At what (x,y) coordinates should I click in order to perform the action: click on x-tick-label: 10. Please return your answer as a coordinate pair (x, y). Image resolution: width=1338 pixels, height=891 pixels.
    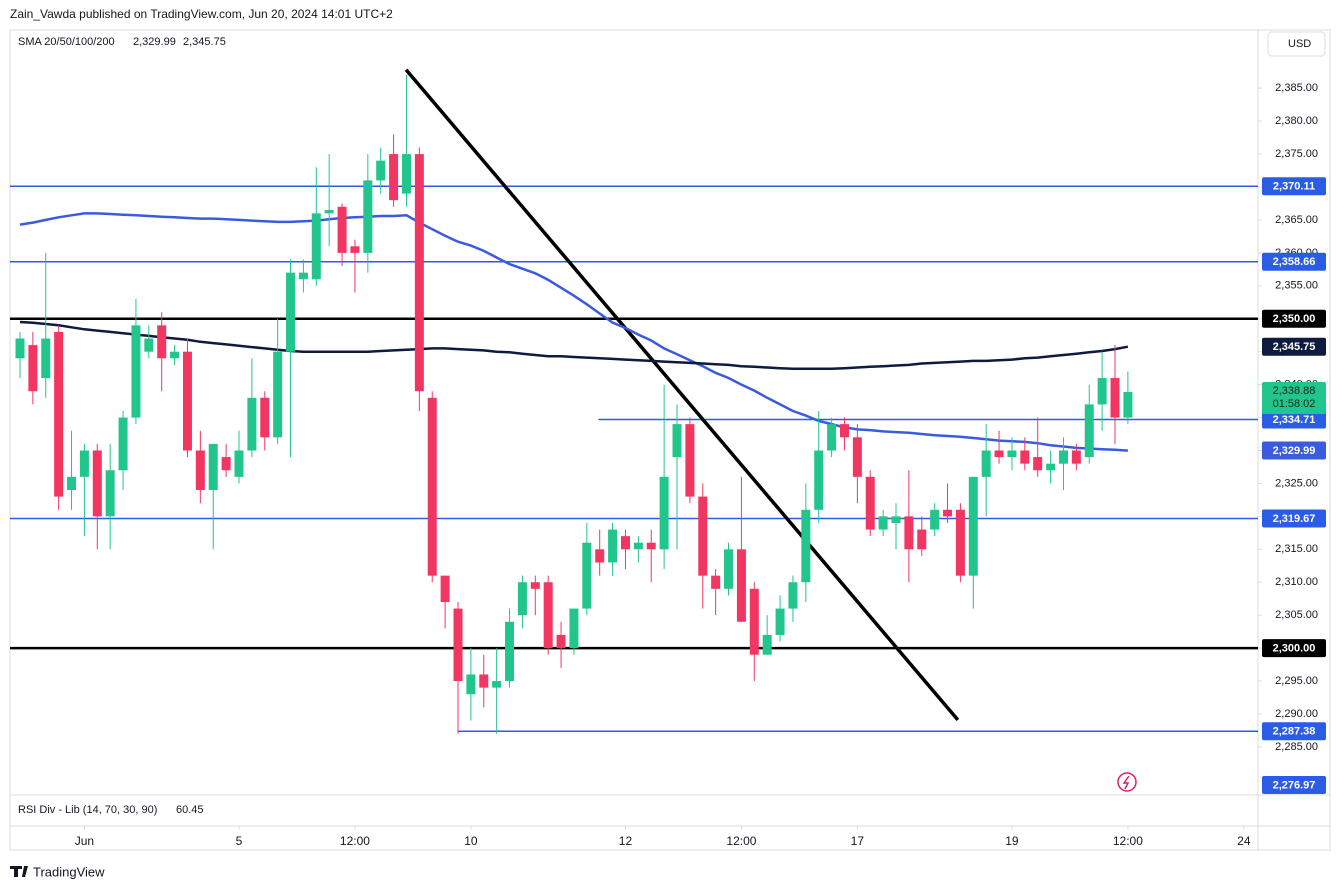
    Looking at the image, I should click on (471, 841).